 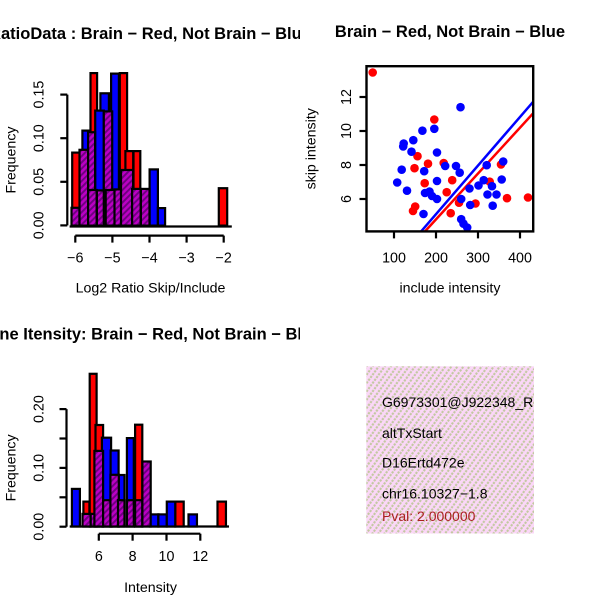 What do you see at coordinates (451, 289) in the screenshot?
I see `svg-text: include intensity` at bounding box center [451, 289].